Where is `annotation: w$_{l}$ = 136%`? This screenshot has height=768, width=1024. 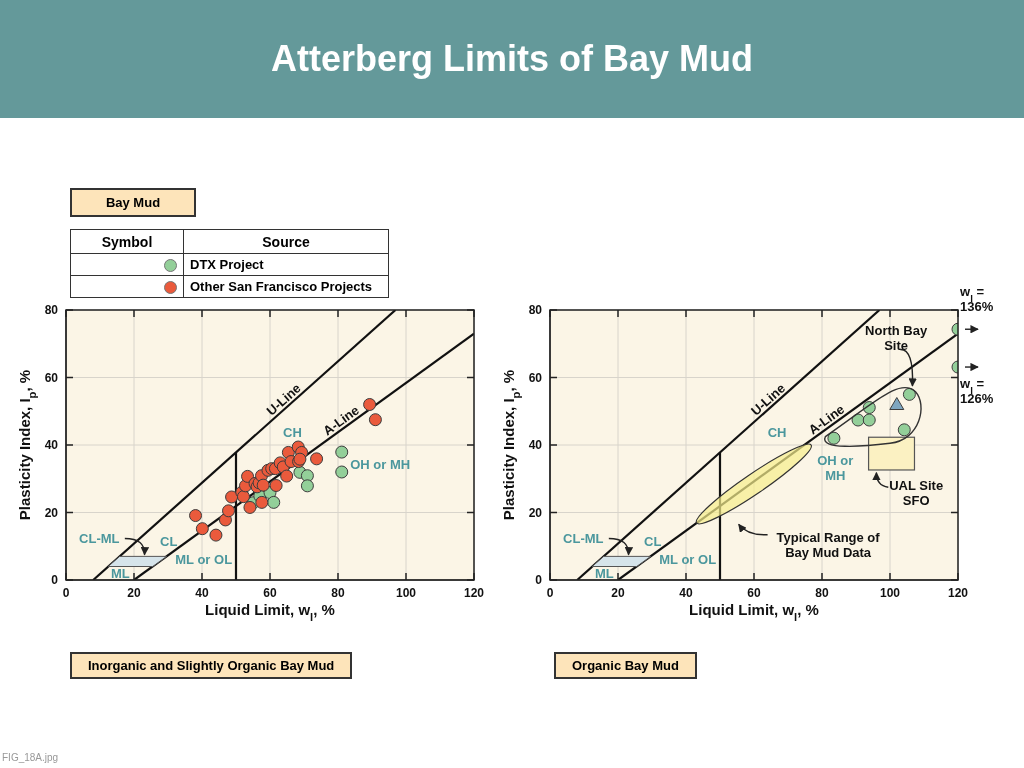 annotation: w$_{l}$ = 136% is located at coordinates (976, 299).